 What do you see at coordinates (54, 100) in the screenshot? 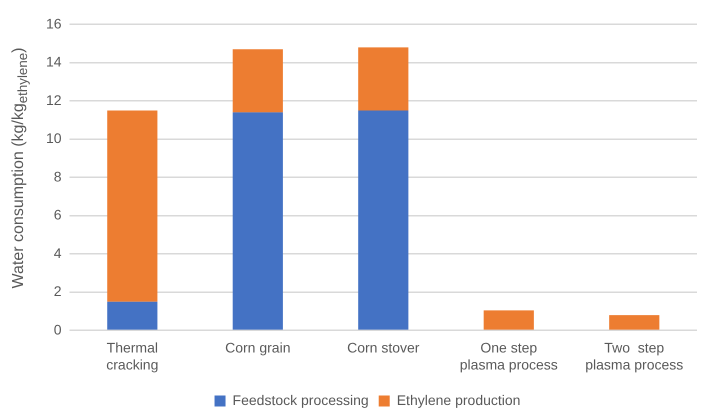
I see `y-tick-label: 12` at bounding box center [54, 100].